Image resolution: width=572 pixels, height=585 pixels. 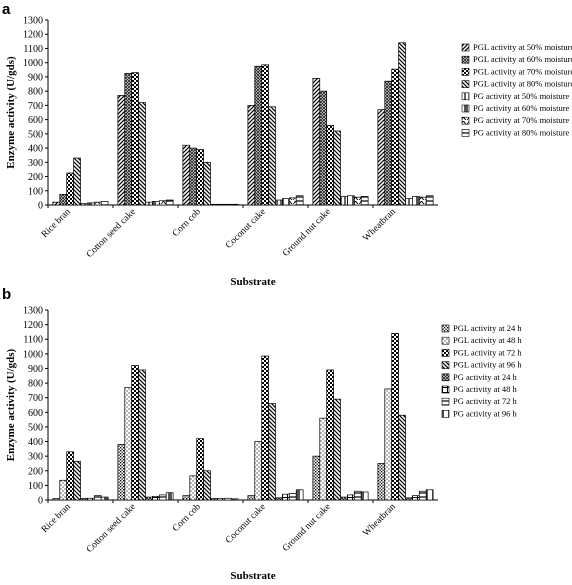 What do you see at coordinates (6, 294) in the screenshot?
I see `panel-label: b` at bounding box center [6, 294].